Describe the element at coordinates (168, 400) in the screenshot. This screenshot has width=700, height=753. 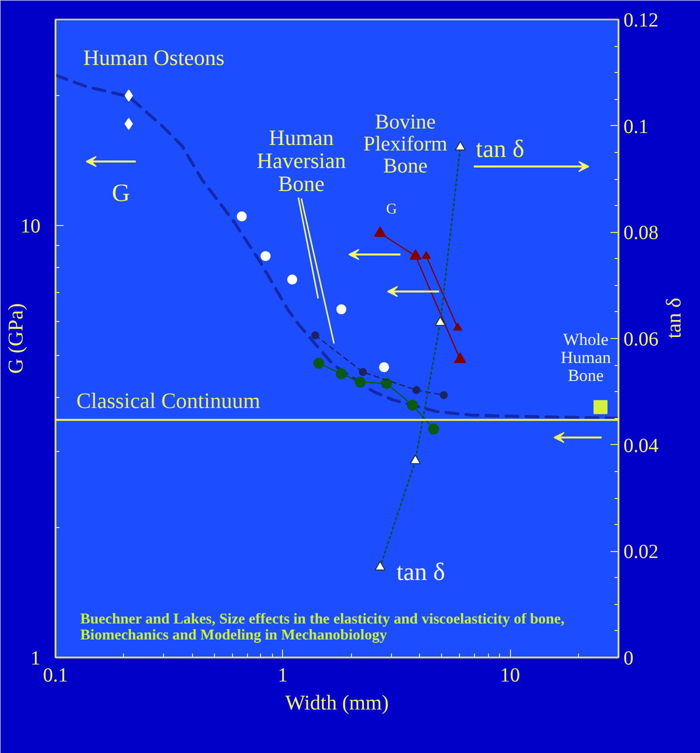
I see `ref-line-label: Classical Continuum` at that location.